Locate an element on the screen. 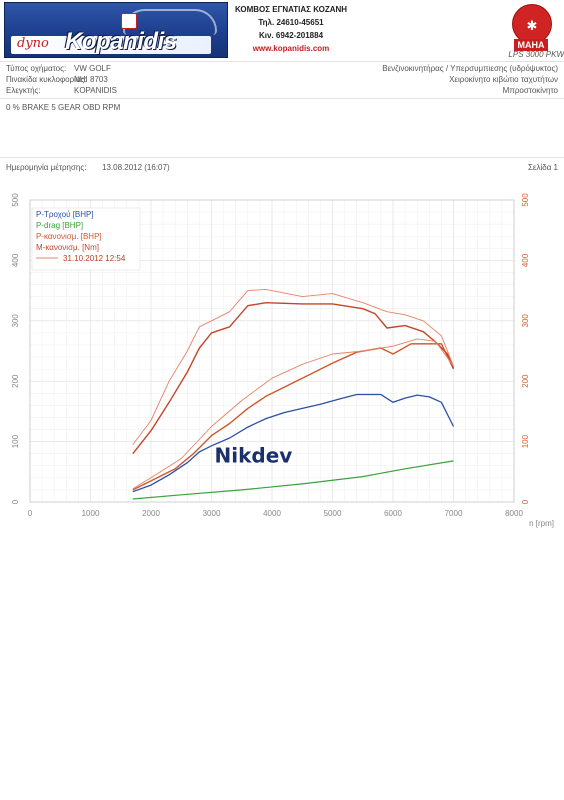 The height and width of the screenshot is (800, 564). maha-logo: ✱ MAHA LPS 3000 PKW is located at coordinates (531, 31).